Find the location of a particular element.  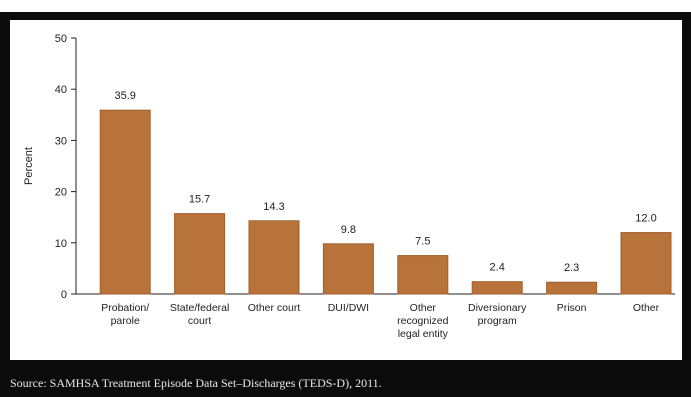

y-tick-label: 10 is located at coordinates (61, 244).